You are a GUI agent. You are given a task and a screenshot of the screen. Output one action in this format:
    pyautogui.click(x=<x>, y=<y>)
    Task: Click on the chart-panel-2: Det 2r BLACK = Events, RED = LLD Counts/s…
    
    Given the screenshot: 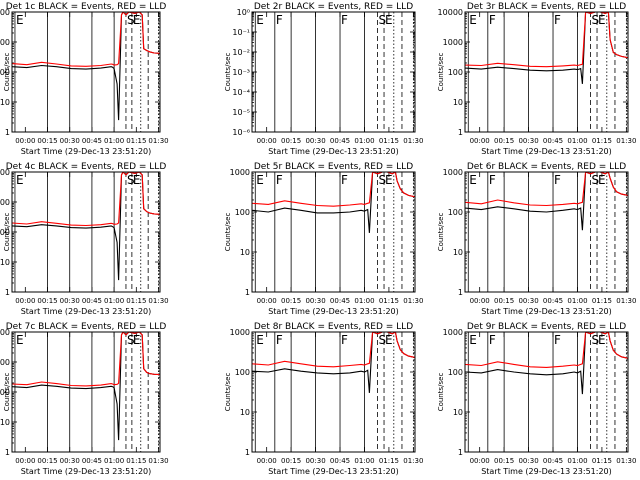 What is the action you would take?
    pyautogui.click(x=323, y=79)
    